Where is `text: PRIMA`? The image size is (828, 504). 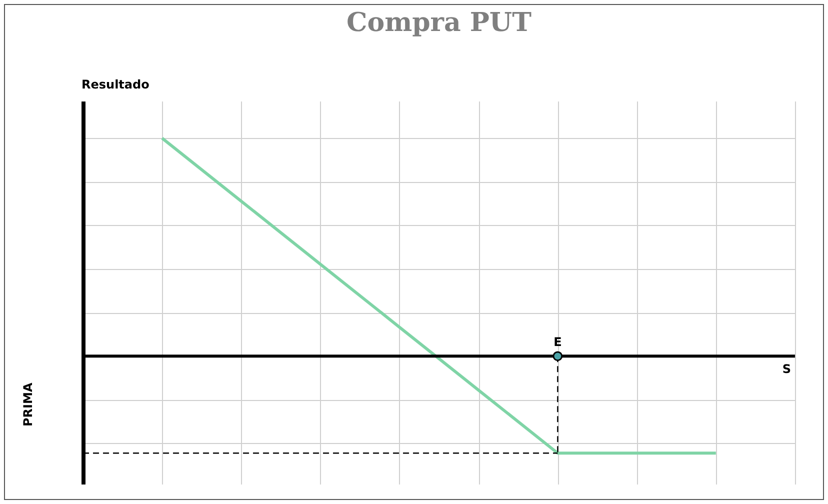 text: PRIMA is located at coordinates (28, 404).